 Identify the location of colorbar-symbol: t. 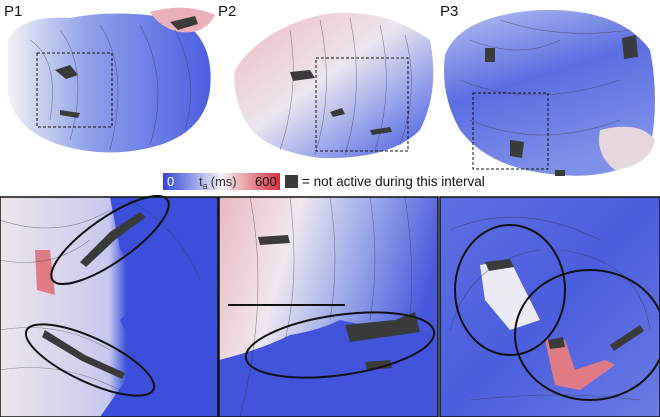
(201, 181).